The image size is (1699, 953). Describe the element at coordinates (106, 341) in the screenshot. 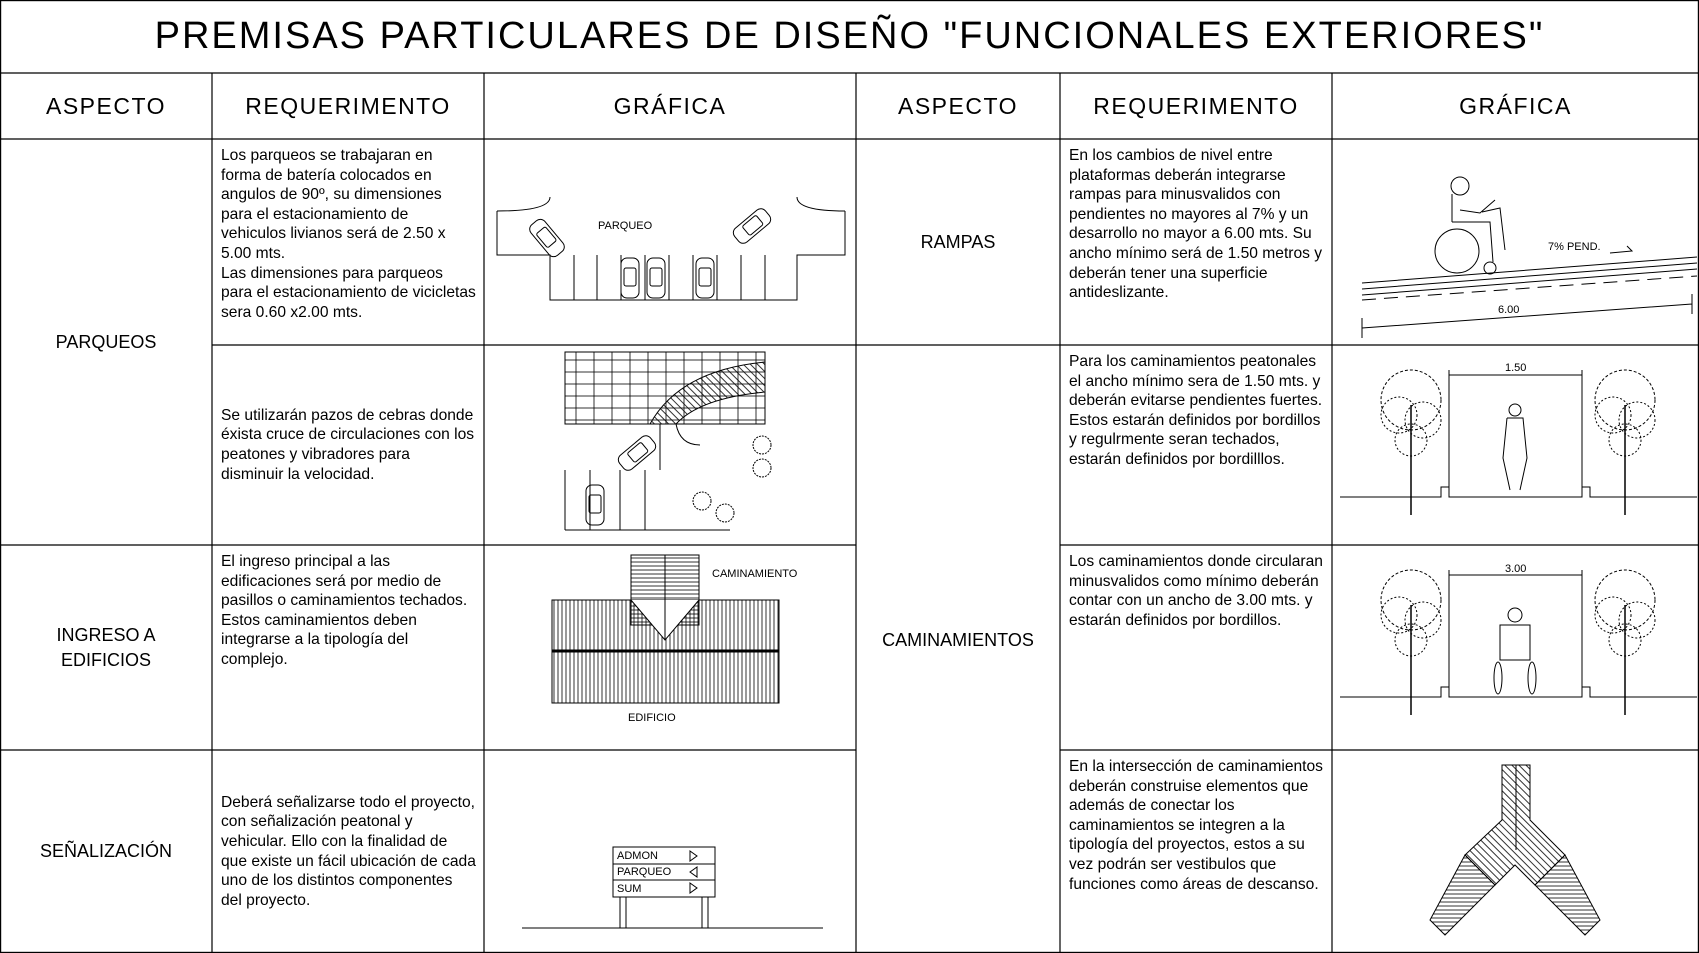

I see `aspect: PARQUEOS` at that location.